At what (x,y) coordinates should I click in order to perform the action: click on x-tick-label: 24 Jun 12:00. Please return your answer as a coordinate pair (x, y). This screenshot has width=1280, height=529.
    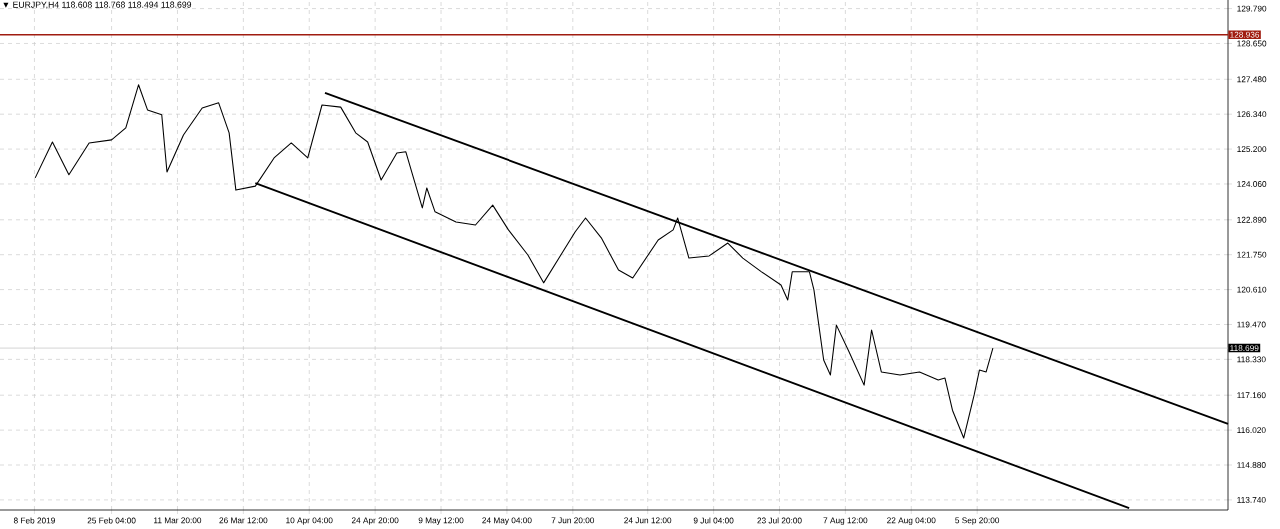
    Looking at the image, I should click on (648, 520).